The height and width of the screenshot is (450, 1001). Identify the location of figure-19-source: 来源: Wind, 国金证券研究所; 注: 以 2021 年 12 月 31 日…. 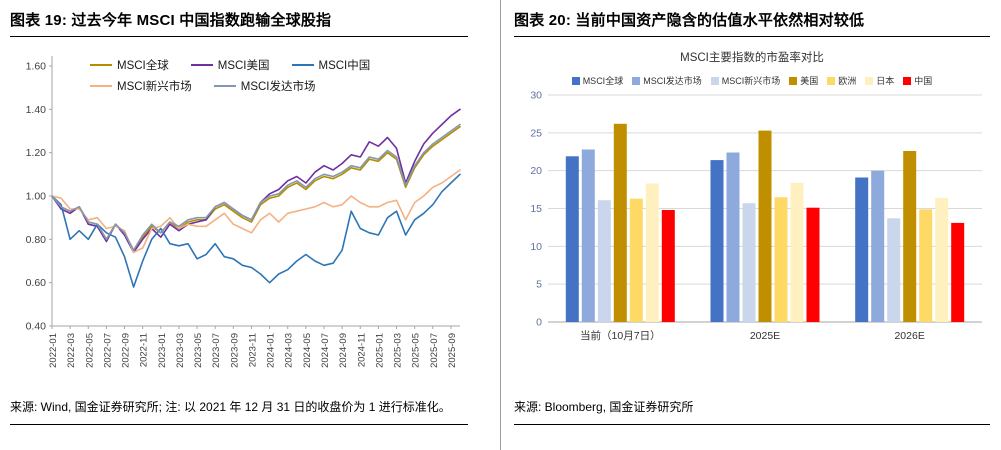
(239, 409).